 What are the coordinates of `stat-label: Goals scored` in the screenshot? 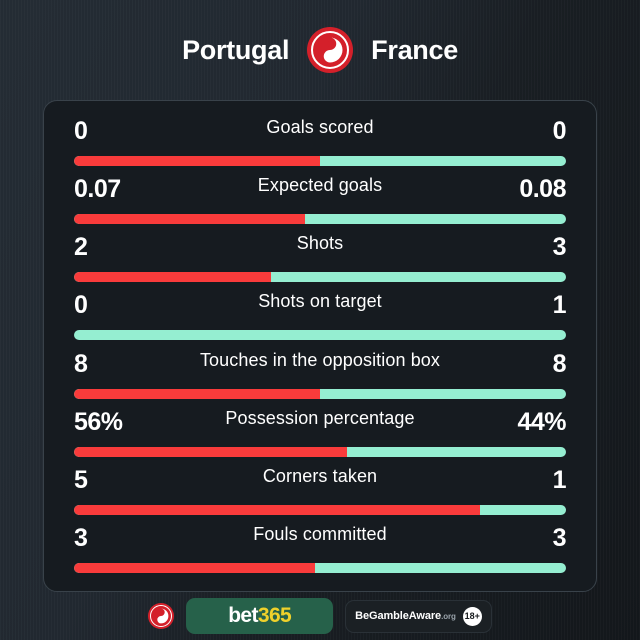 It's located at (320, 127).